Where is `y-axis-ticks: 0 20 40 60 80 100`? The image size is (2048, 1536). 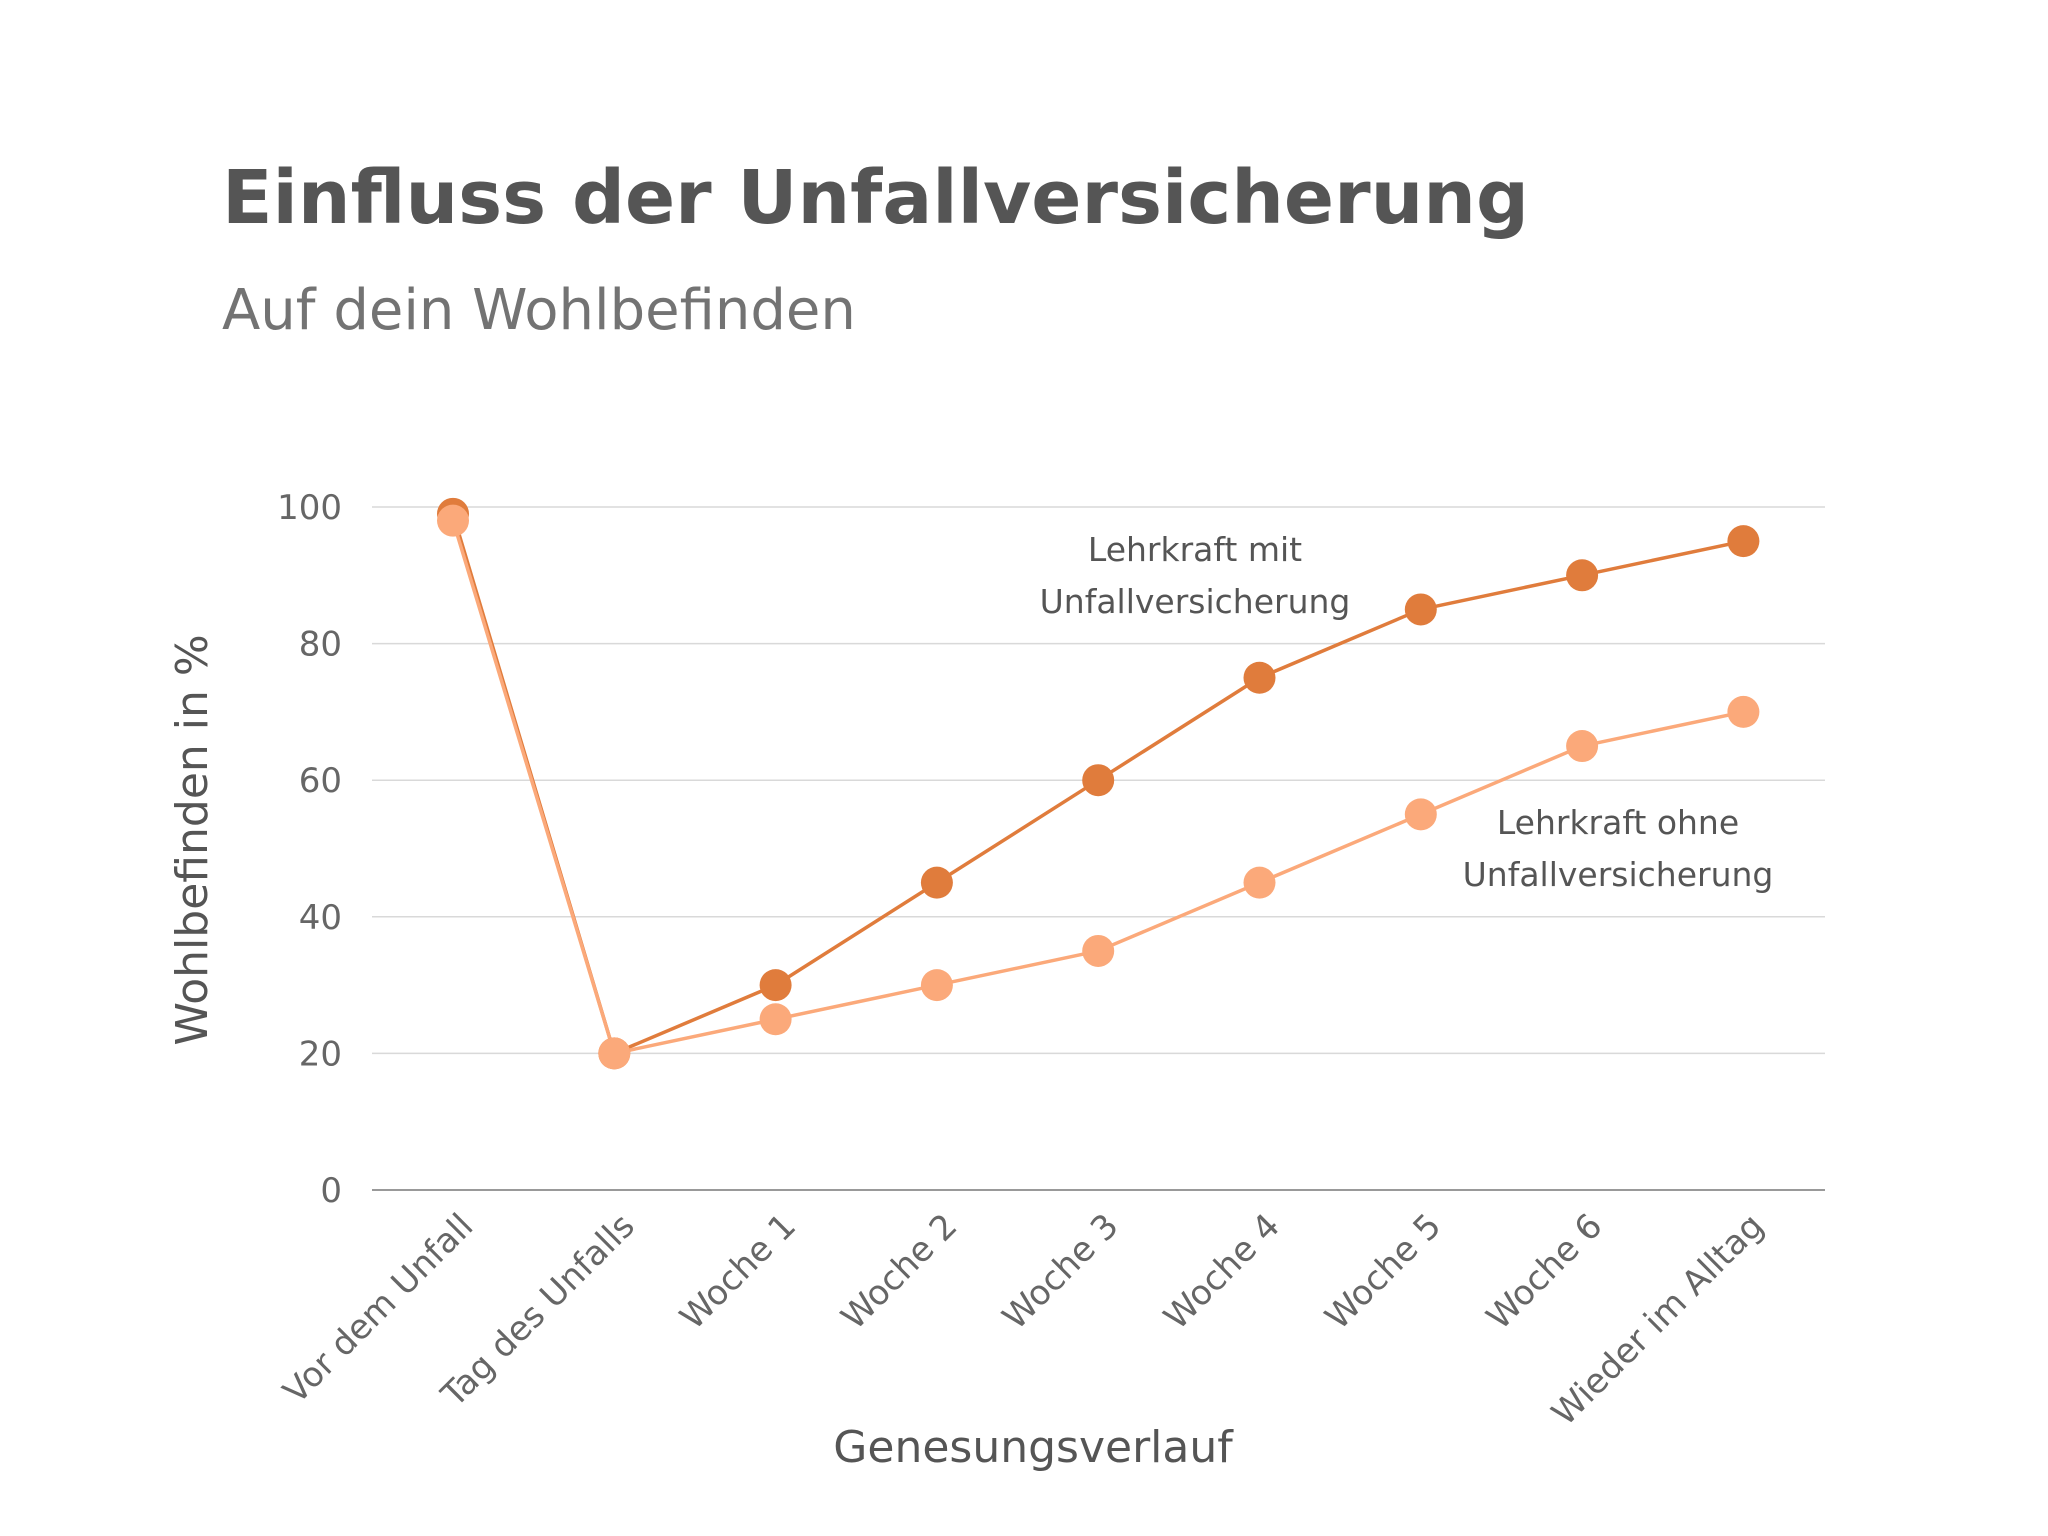
y-axis-ticks: 0 20 40 60 80 100 is located at coordinates (309, 849).